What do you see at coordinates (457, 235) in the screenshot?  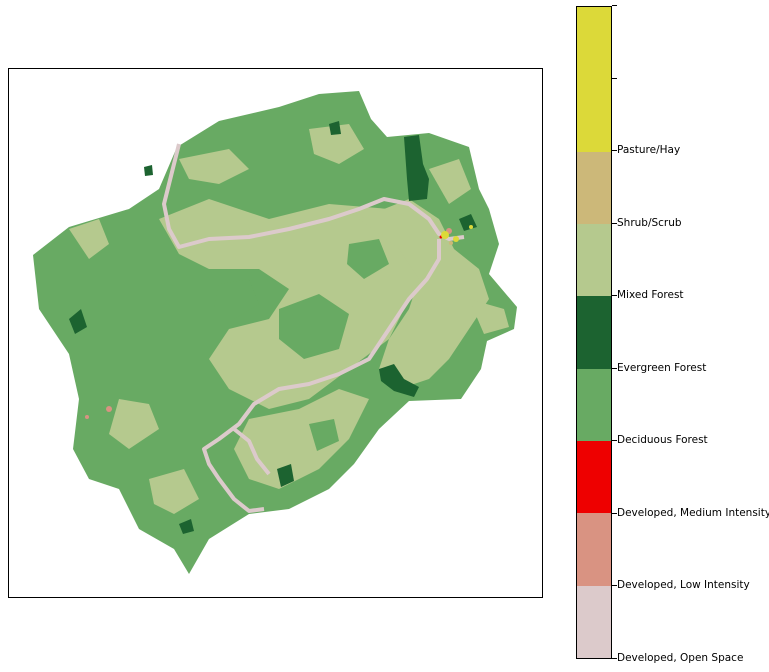 I see `pasture-hay-spots` at bounding box center [457, 235].